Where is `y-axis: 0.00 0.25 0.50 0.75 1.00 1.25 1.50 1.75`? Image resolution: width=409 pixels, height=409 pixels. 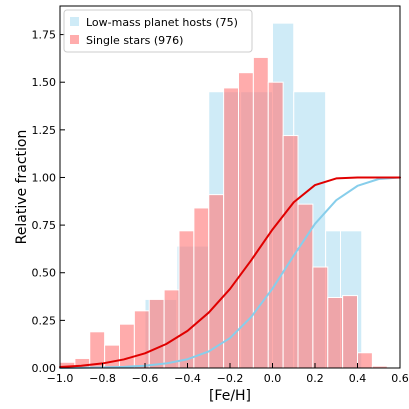
y-axis: 0.00 0.25 0.50 0.75 1.00 1.25 1.50 1.75 is located at coordinates (48, 202).